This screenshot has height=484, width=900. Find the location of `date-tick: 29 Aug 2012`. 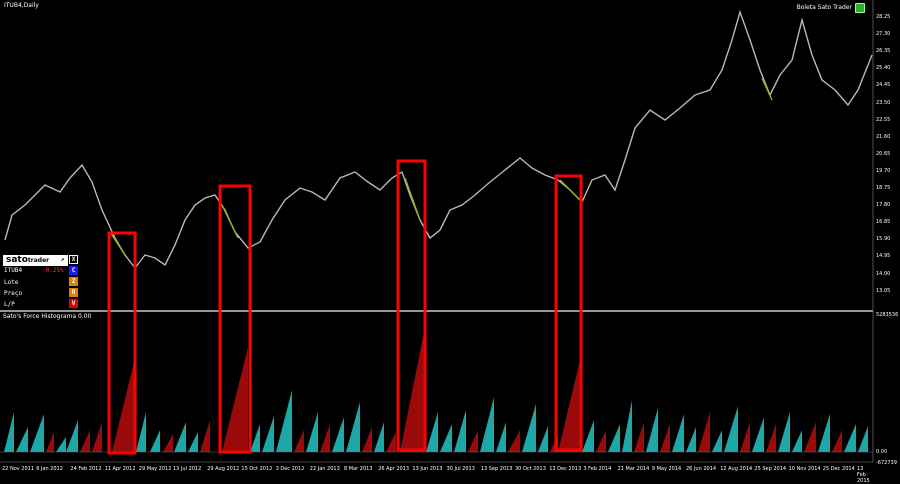

date-tick: 29 Aug 2012 is located at coordinates (223, 469).